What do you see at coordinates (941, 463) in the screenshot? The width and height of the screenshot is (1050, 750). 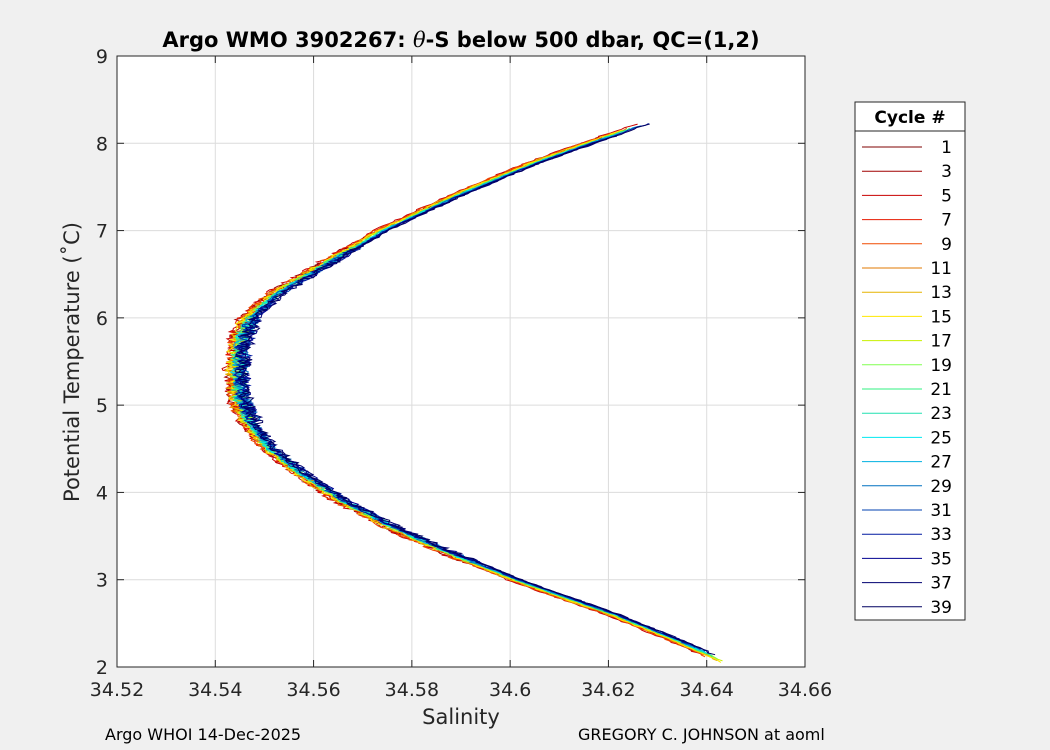 I see `legend-label: 27` at bounding box center [941, 463].